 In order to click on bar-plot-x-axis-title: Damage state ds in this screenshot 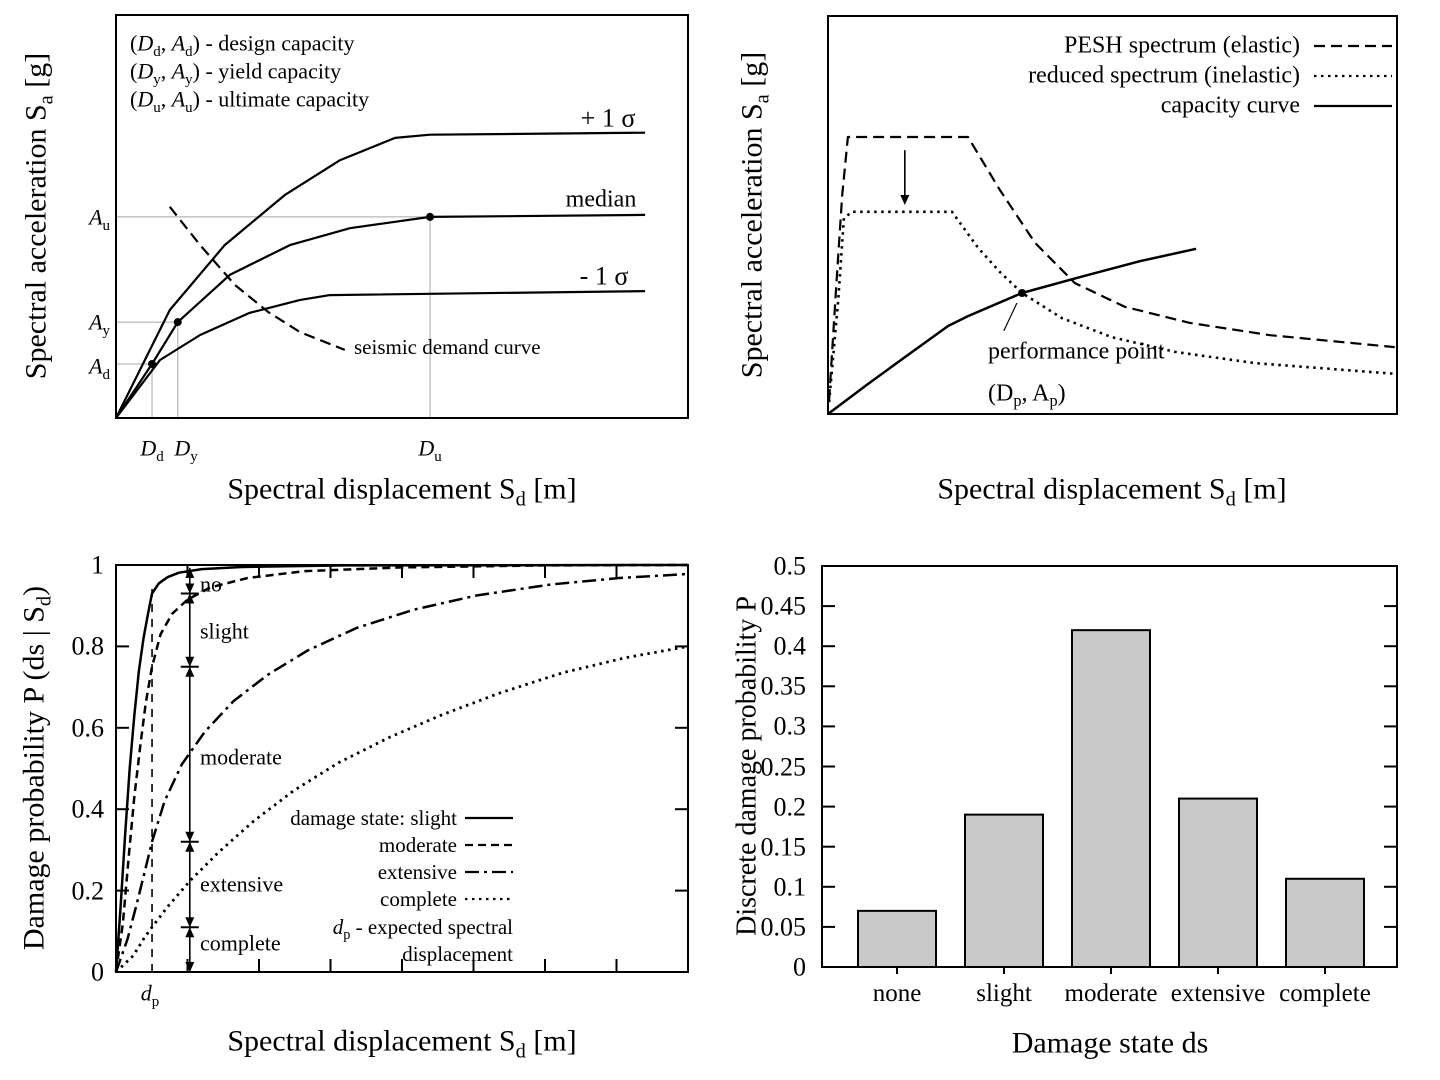, I will do `click(1110, 1043)`.